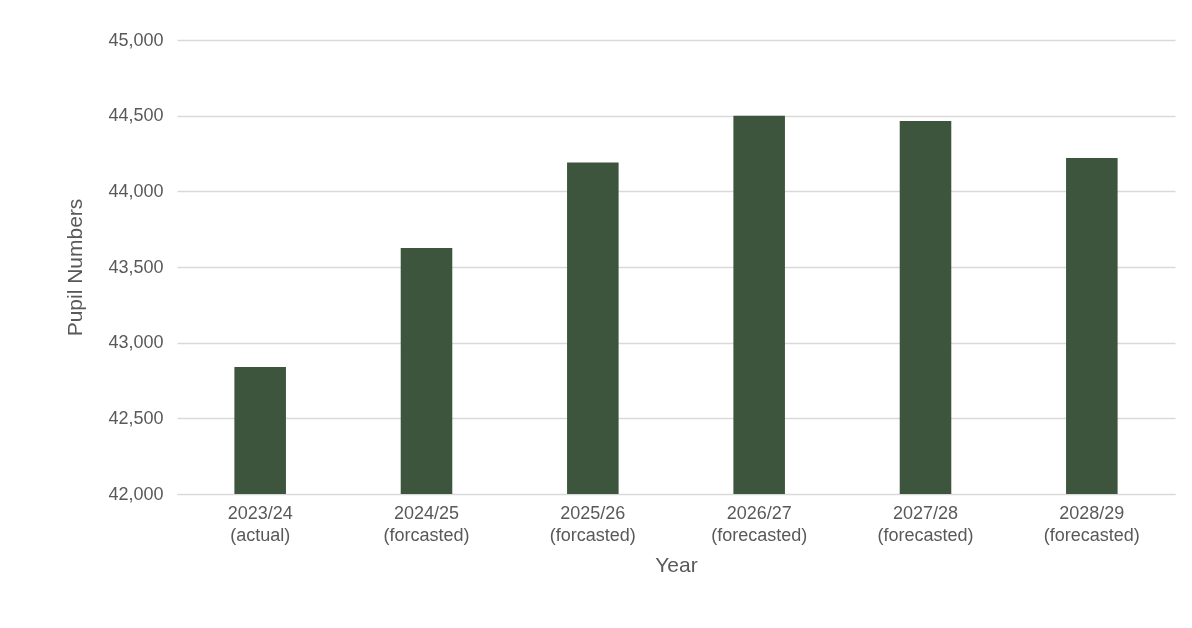  What do you see at coordinates (136, 190) in the screenshot?
I see `y-tick-label: 44,000` at bounding box center [136, 190].